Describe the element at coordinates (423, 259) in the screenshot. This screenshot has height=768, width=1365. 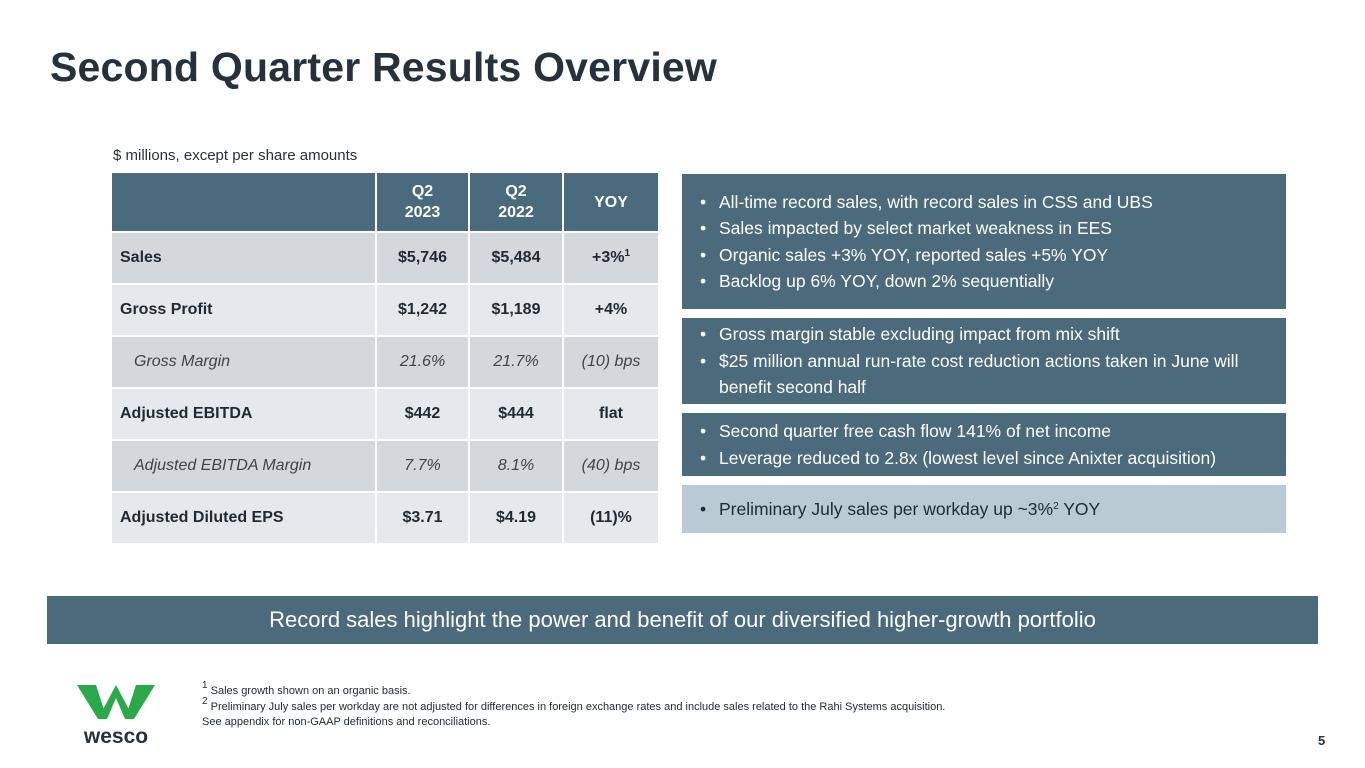
I see `cell-q2-2023: $5,746` at that location.